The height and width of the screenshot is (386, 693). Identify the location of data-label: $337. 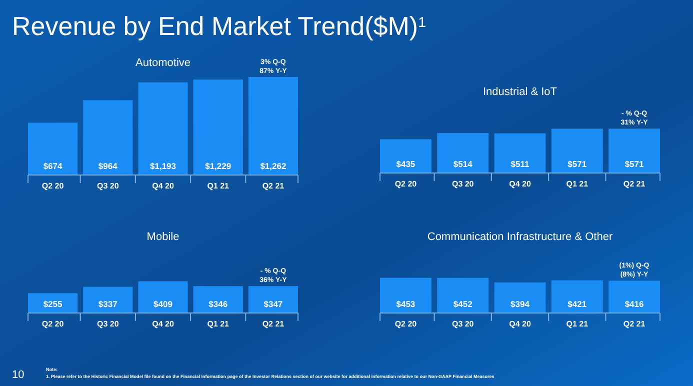
(108, 304).